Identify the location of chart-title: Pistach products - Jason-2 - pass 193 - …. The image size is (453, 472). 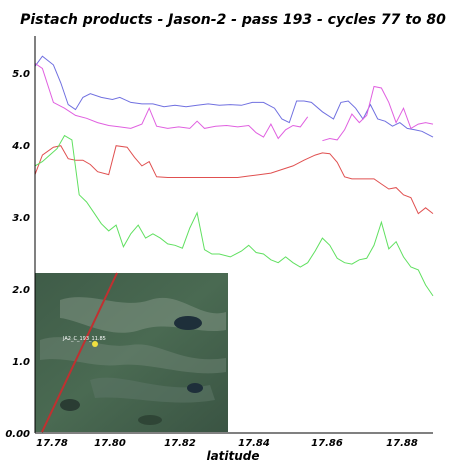
(233, 20).